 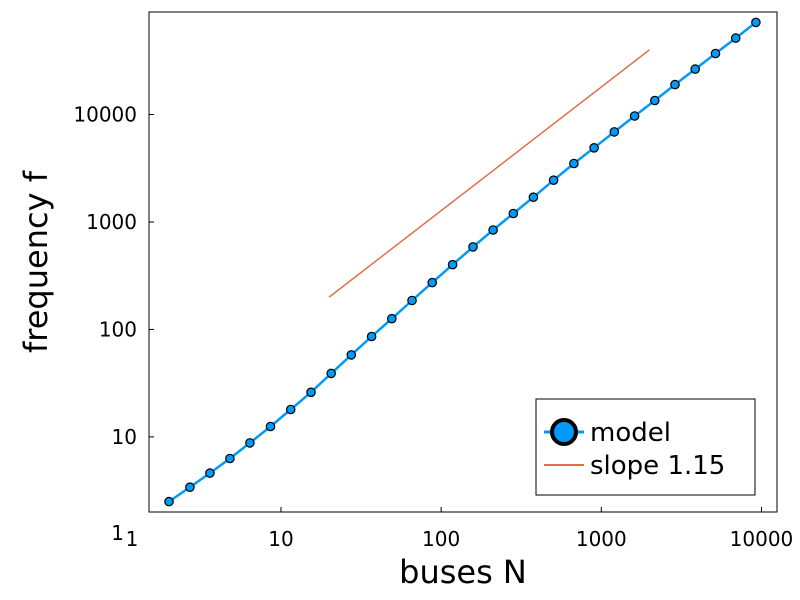 I want to click on x-axis-ticks: 1 10 100 1000 10000, so click(x=460, y=529).